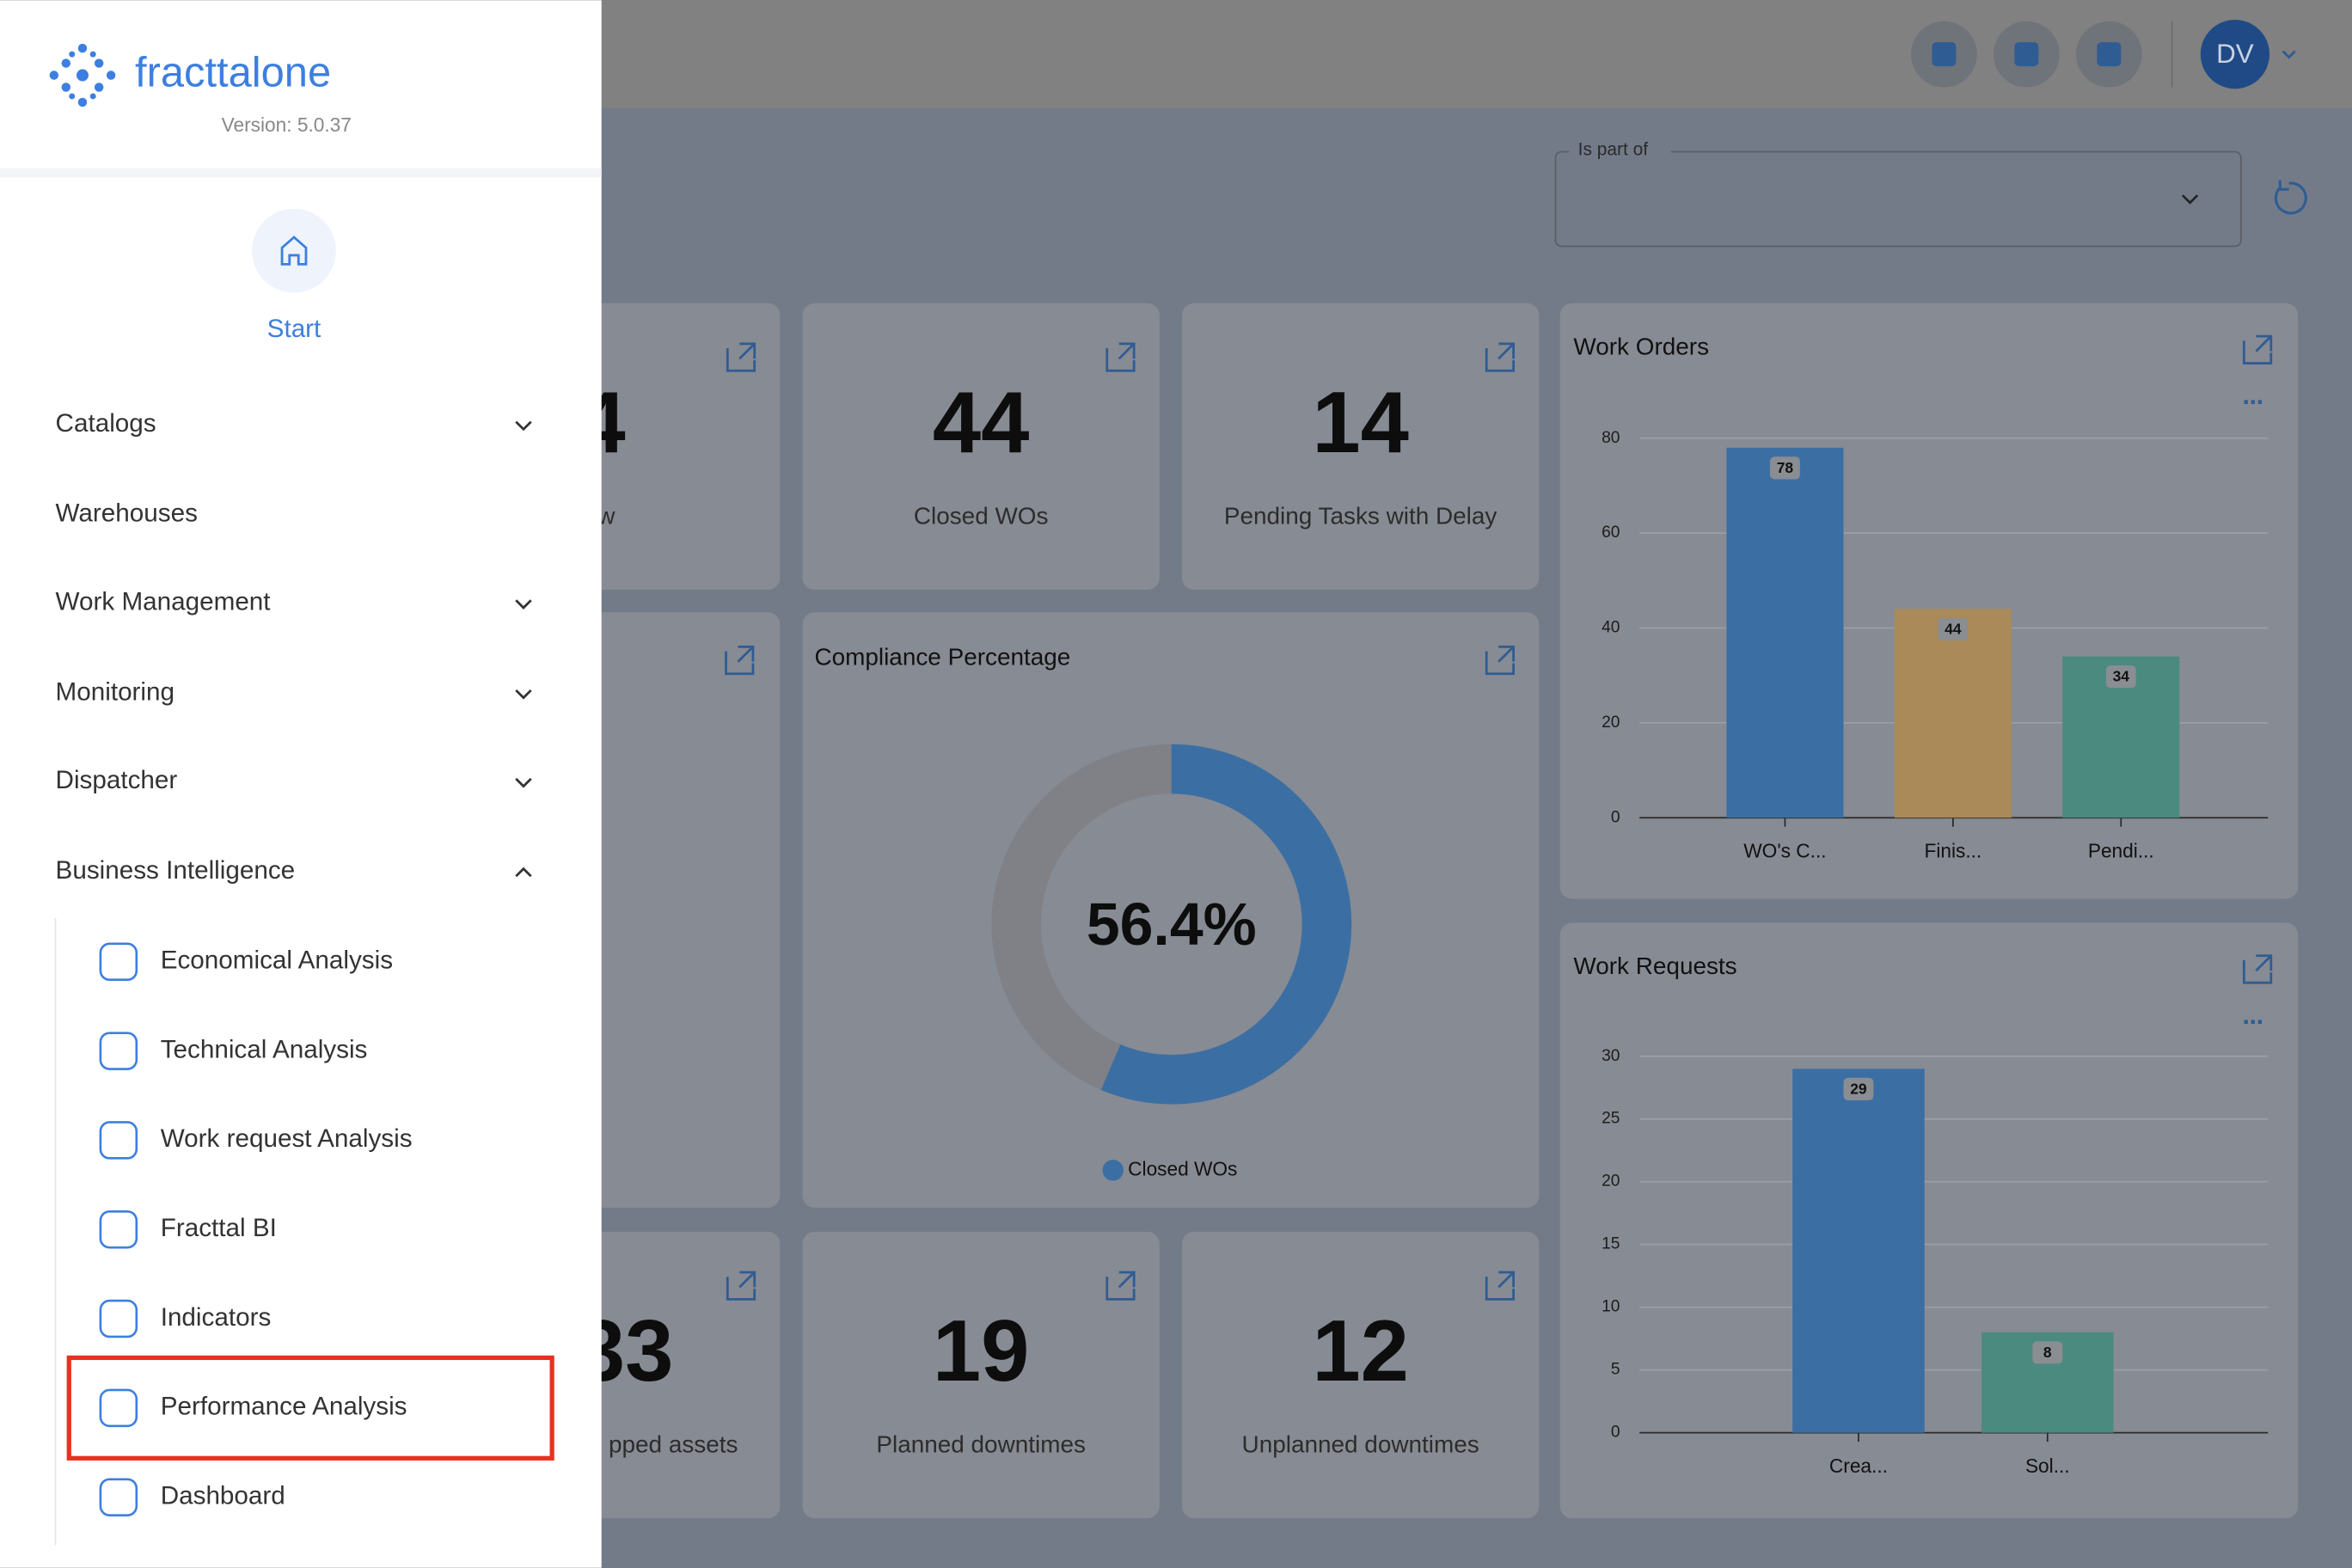 The height and width of the screenshot is (1568, 2352). I want to click on value-label: 78, so click(1785, 467).